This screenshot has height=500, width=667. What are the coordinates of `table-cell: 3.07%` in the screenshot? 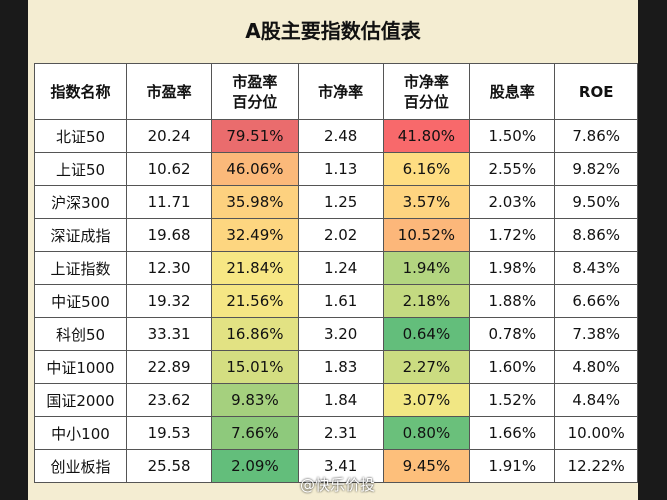 It's located at (426, 400).